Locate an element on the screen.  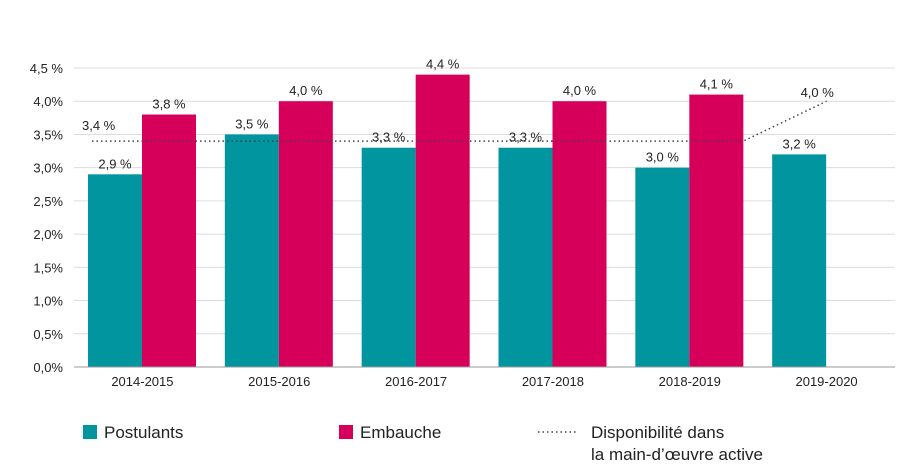
x-tick-label: 2015-2016 is located at coordinates (279, 381).